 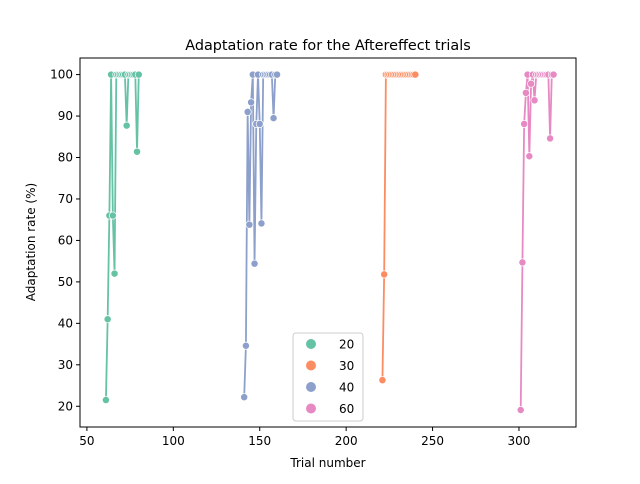 I want to click on x-tick-label: 300, so click(x=519, y=441).